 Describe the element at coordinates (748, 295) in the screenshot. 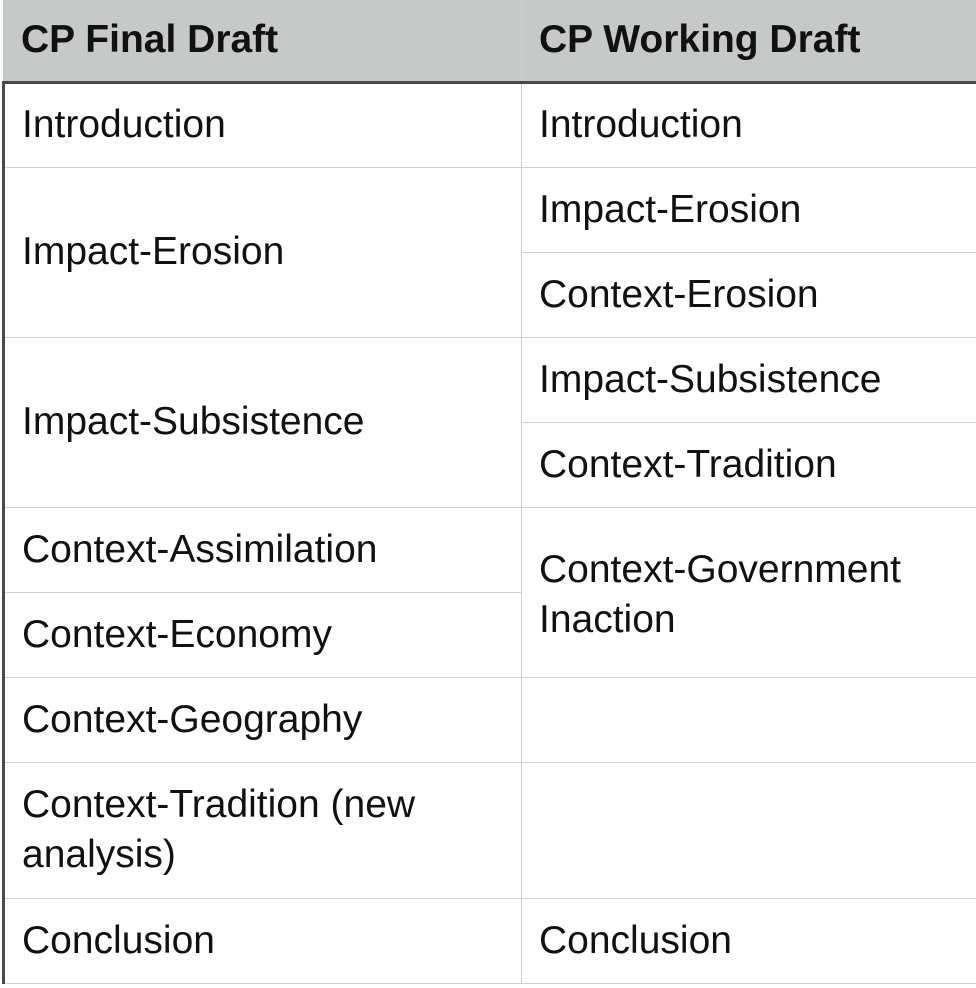

I see `working-draft-cell: Context-Erosion` at that location.